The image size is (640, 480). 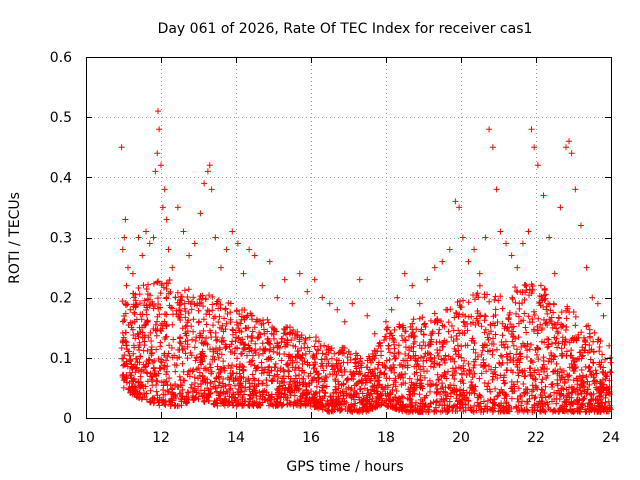 What do you see at coordinates (67, 419) in the screenshot?
I see `y-tick-label: 0` at bounding box center [67, 419].